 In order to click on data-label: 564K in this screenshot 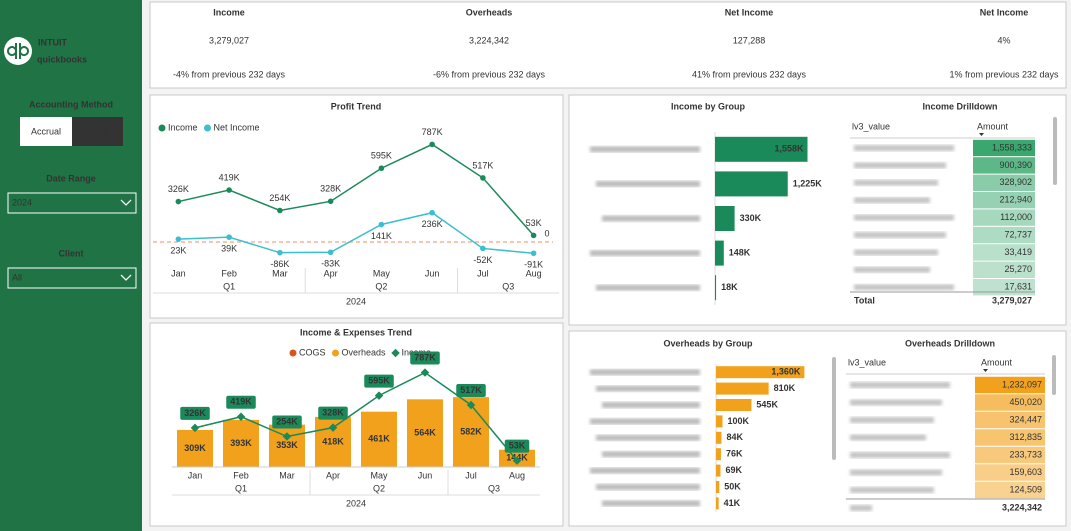, I will do `click(425, 433)`.